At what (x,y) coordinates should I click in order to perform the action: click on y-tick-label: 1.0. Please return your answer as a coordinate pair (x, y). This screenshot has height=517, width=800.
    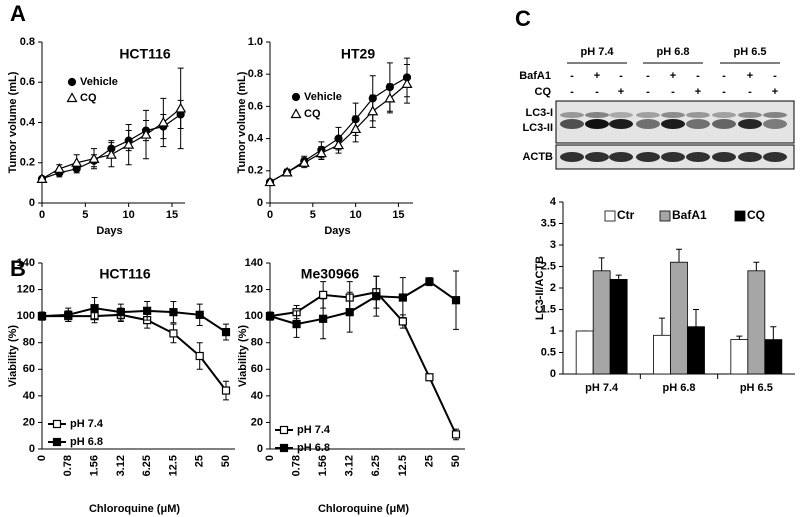
    Looking at the image, I should click on (255, 42).